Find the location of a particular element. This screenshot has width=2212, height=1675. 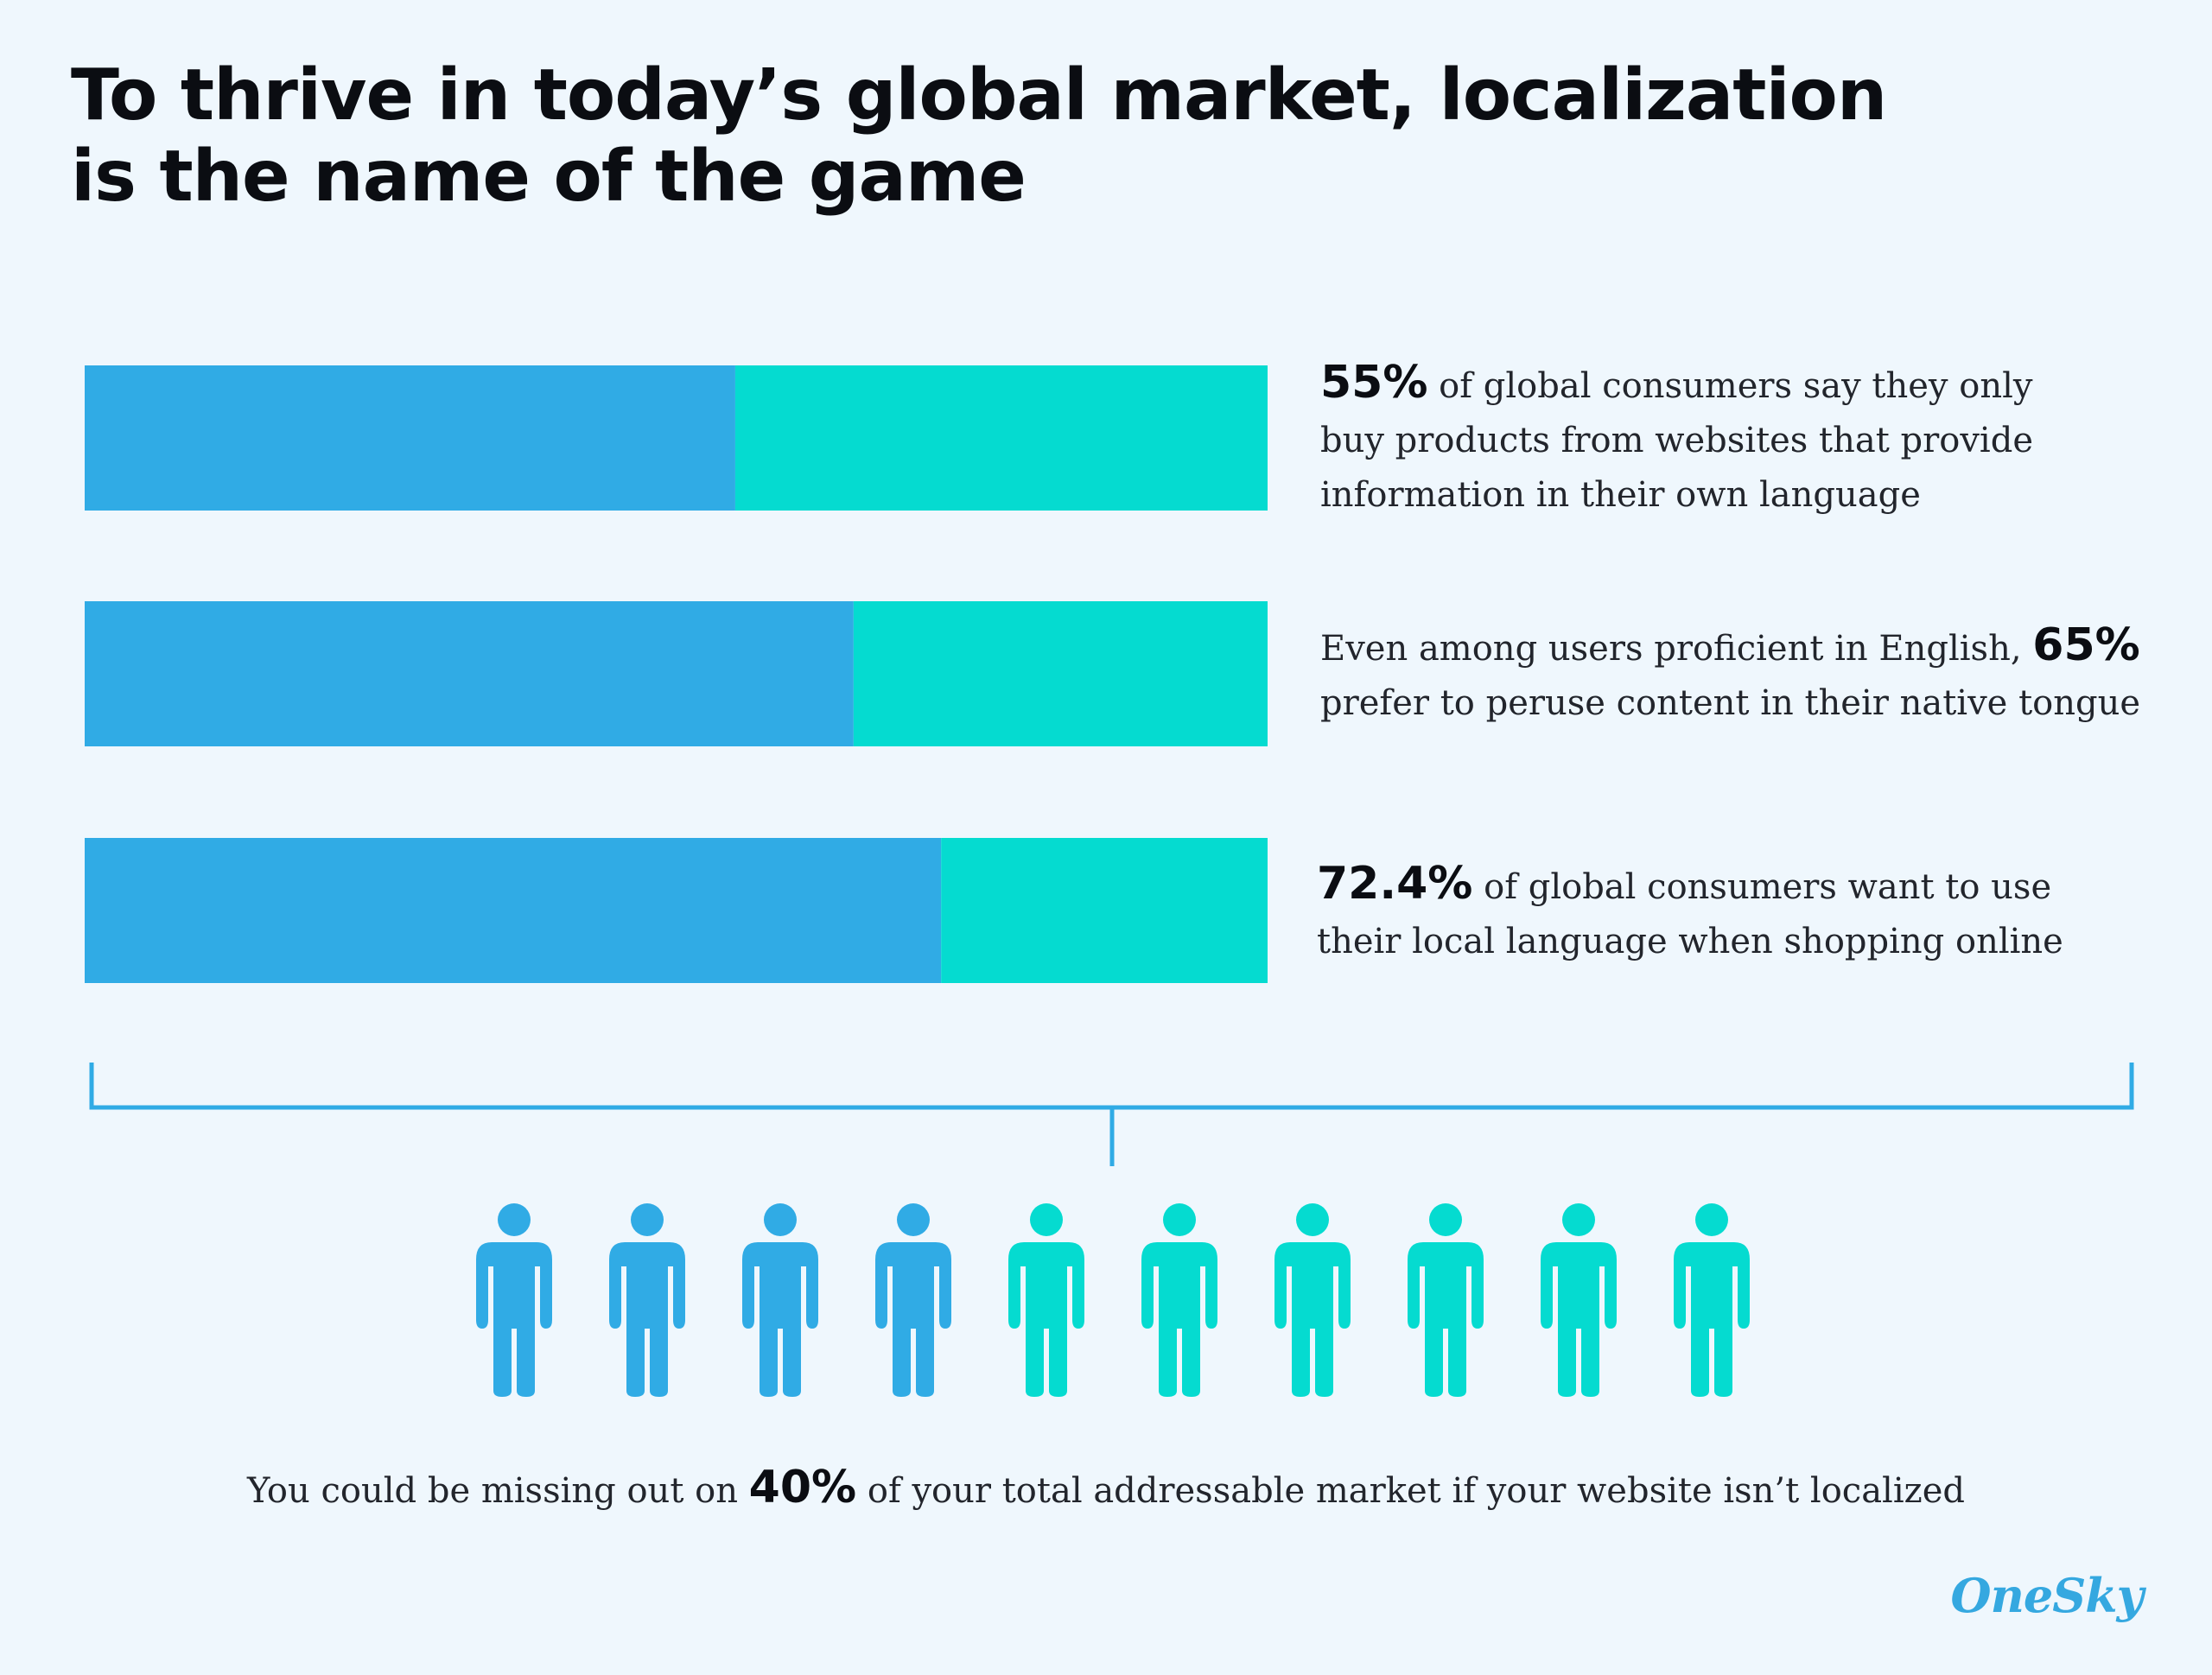

bar-1-remainder is located at coordinates (1001, 438).